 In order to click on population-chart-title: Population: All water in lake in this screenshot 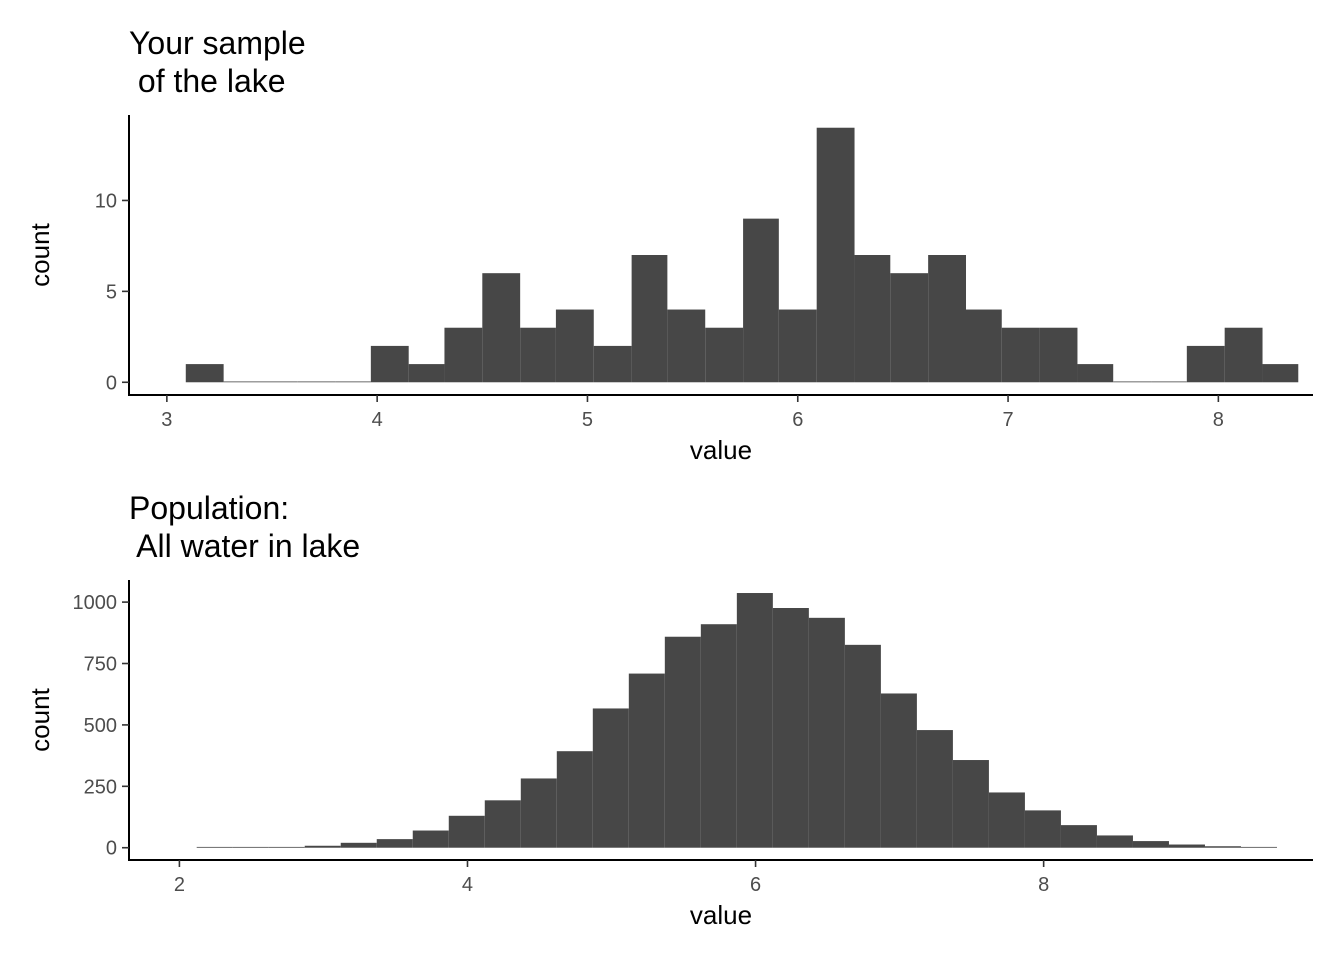, I will do `click(245, 527)`.